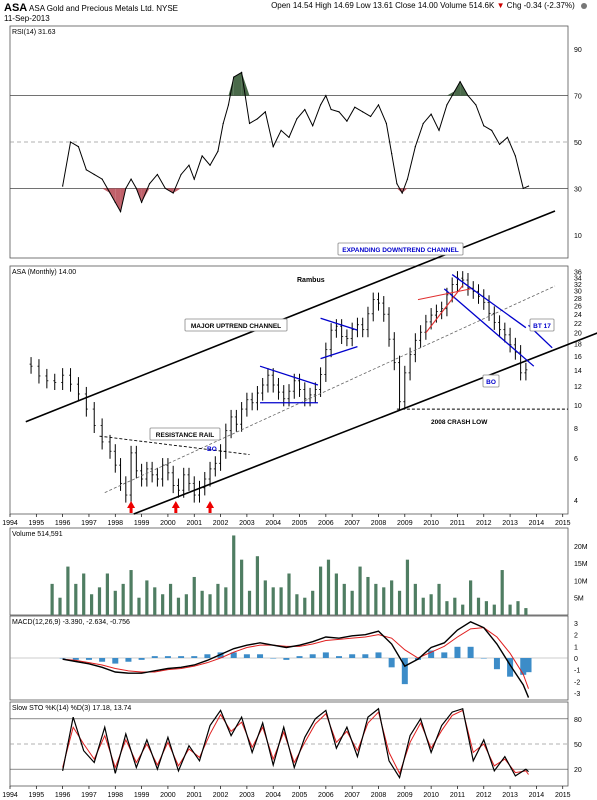 This screenshot has width=597, height=800. I want to click on stochastic-x-tick-label: 1996, so click(63, 795).